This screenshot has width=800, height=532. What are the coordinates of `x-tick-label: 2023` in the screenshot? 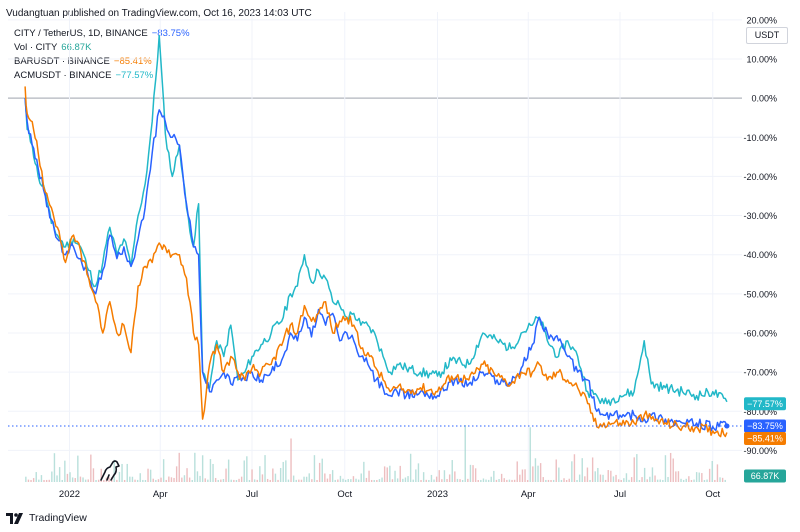 It's located at (437, 494).